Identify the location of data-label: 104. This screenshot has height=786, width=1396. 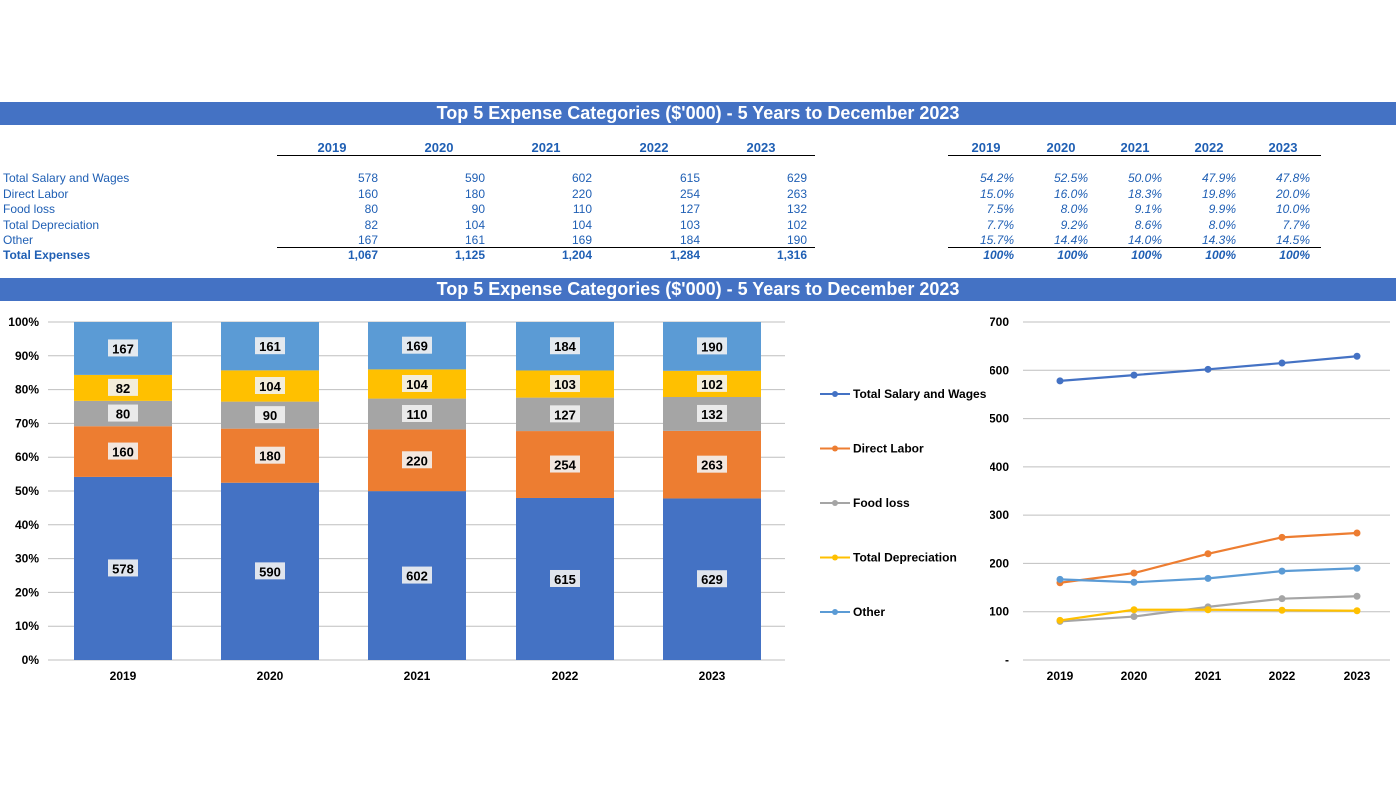
(270, 386).